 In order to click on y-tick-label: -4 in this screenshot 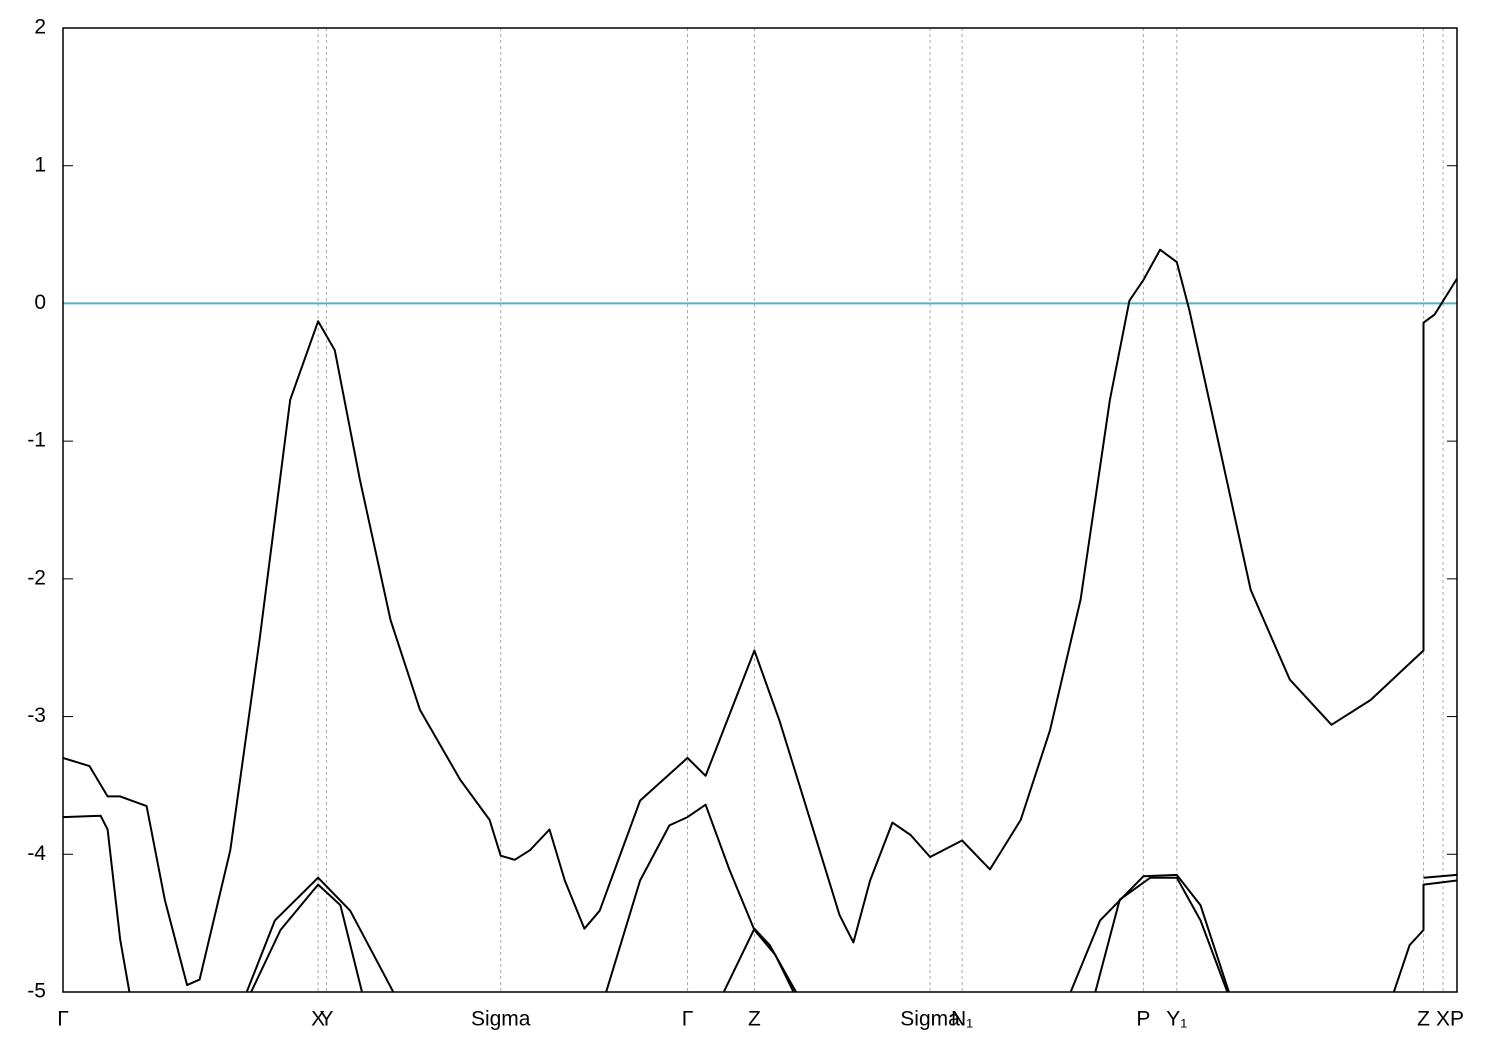, I will do `click(36, 853)`.